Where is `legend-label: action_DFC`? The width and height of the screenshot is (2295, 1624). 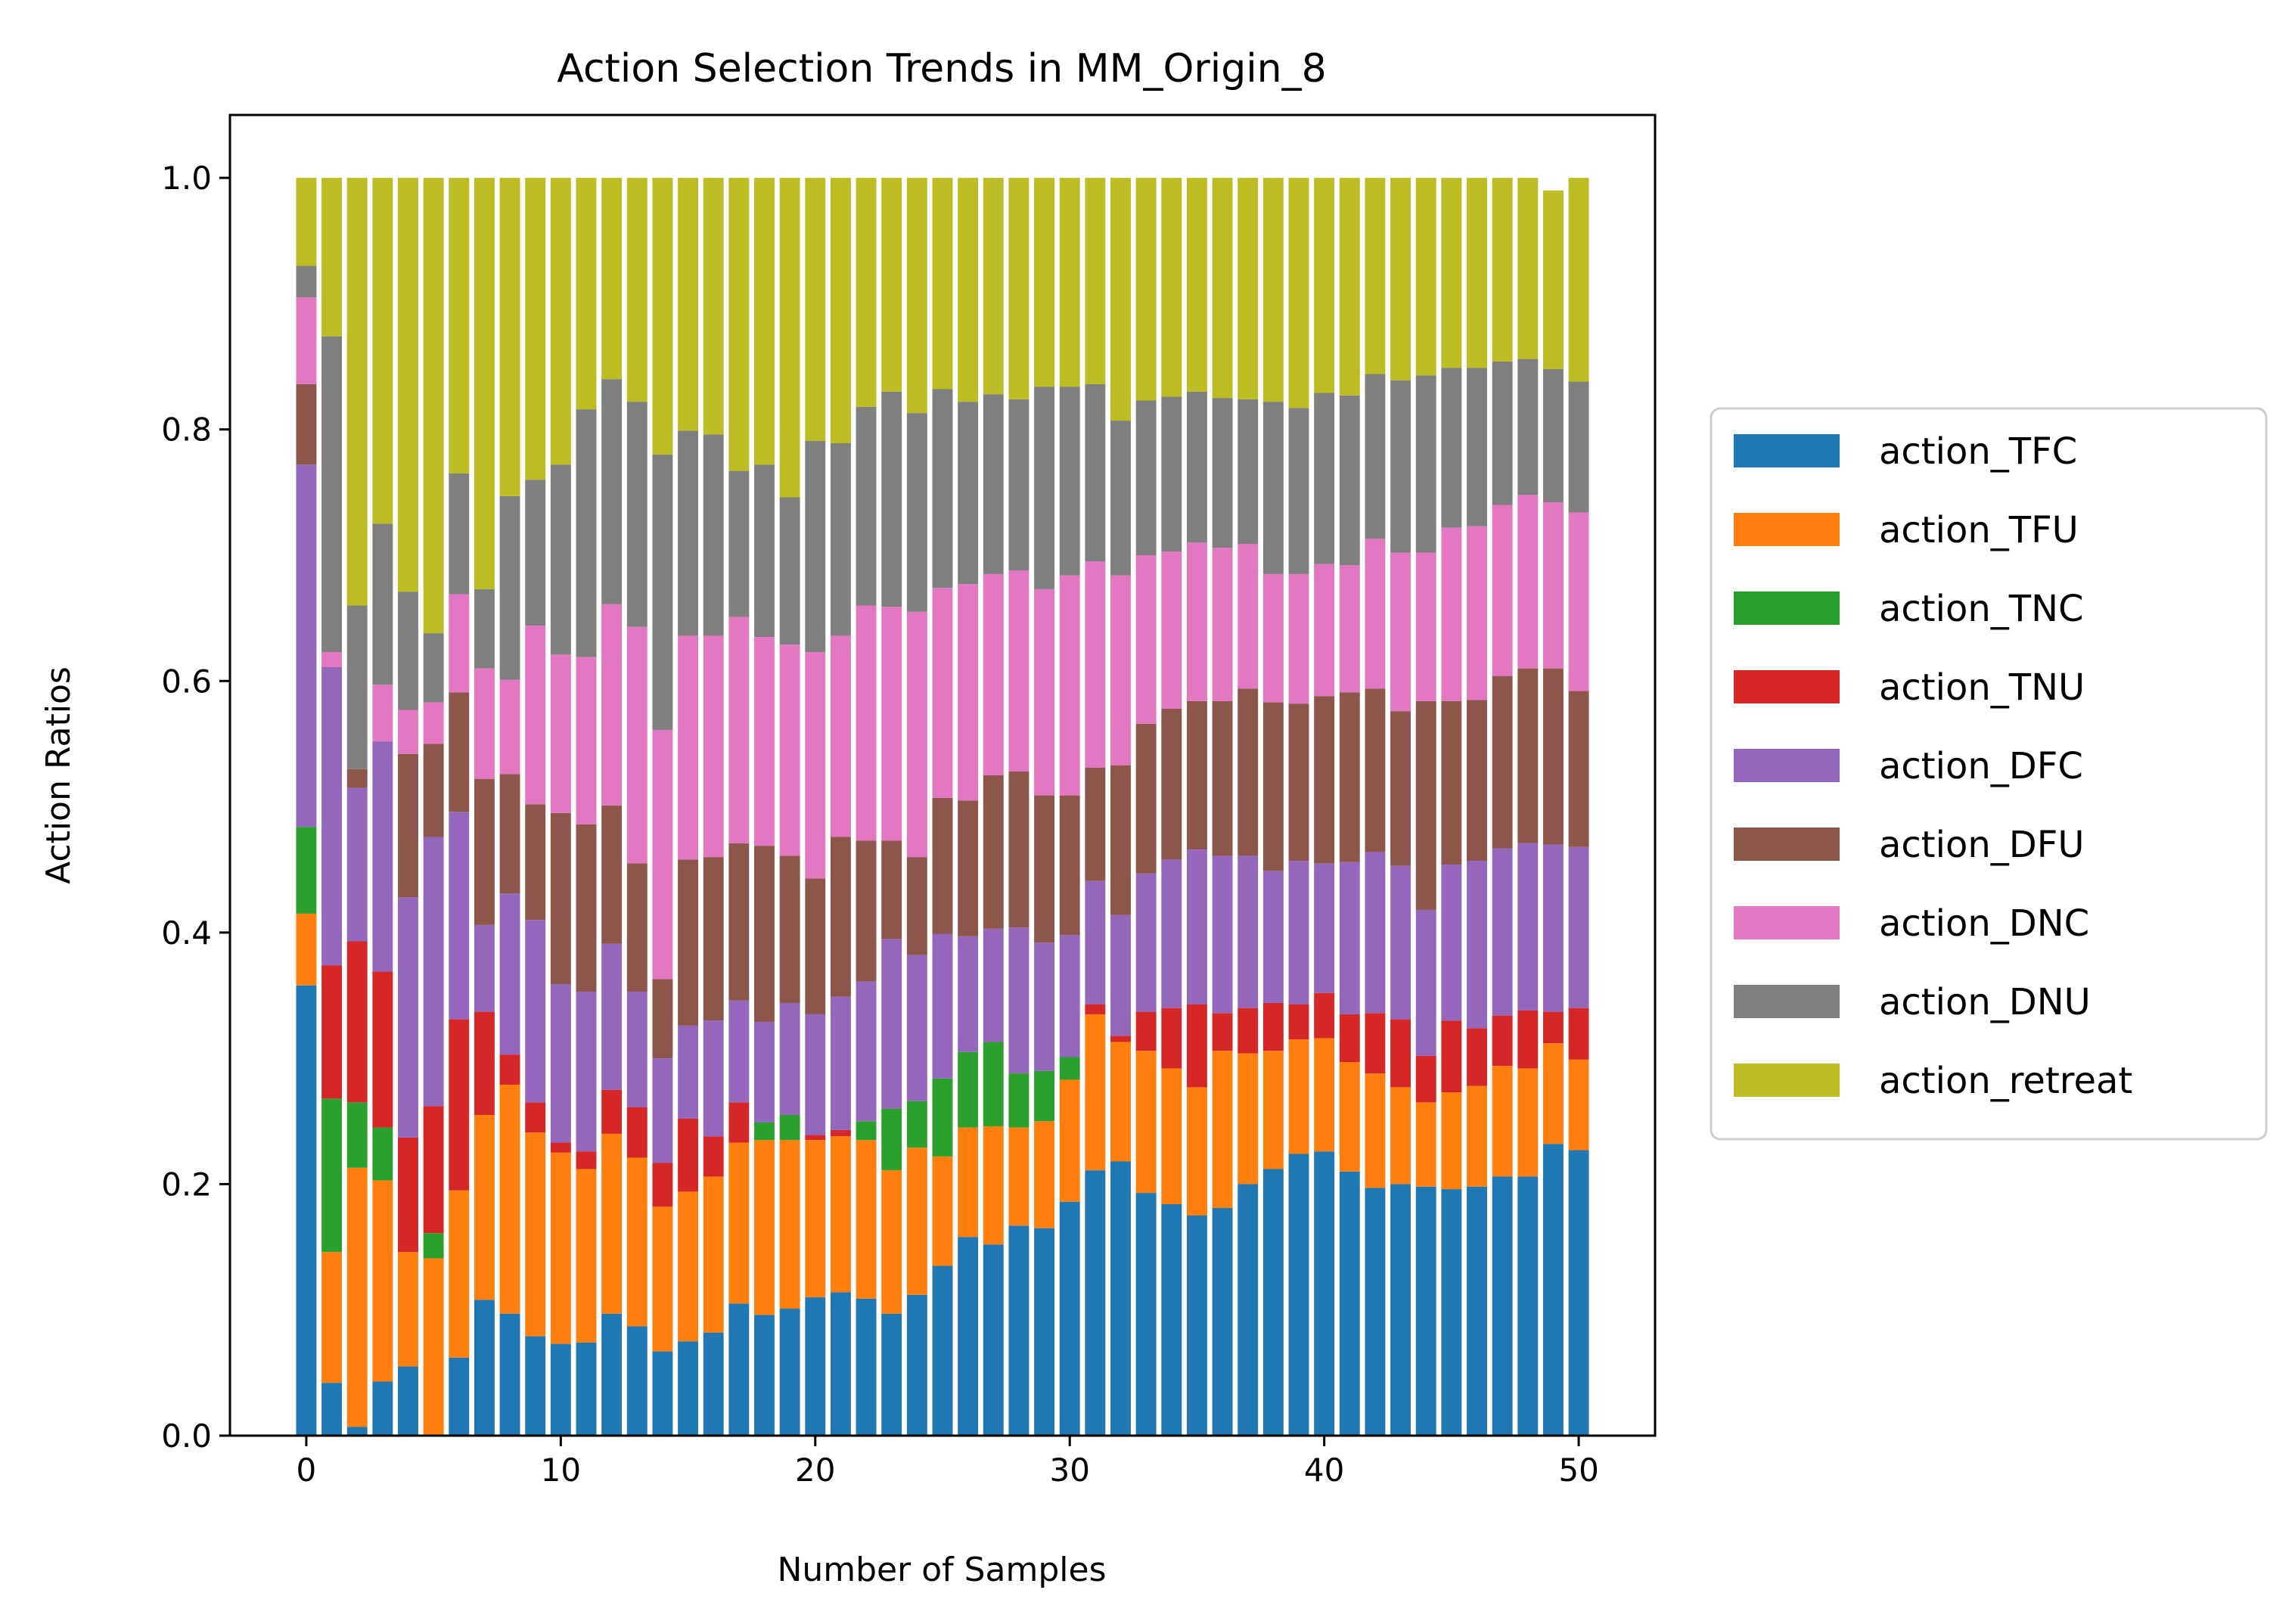 legend-label: action_DFC is located at coordinates (1981, 766).